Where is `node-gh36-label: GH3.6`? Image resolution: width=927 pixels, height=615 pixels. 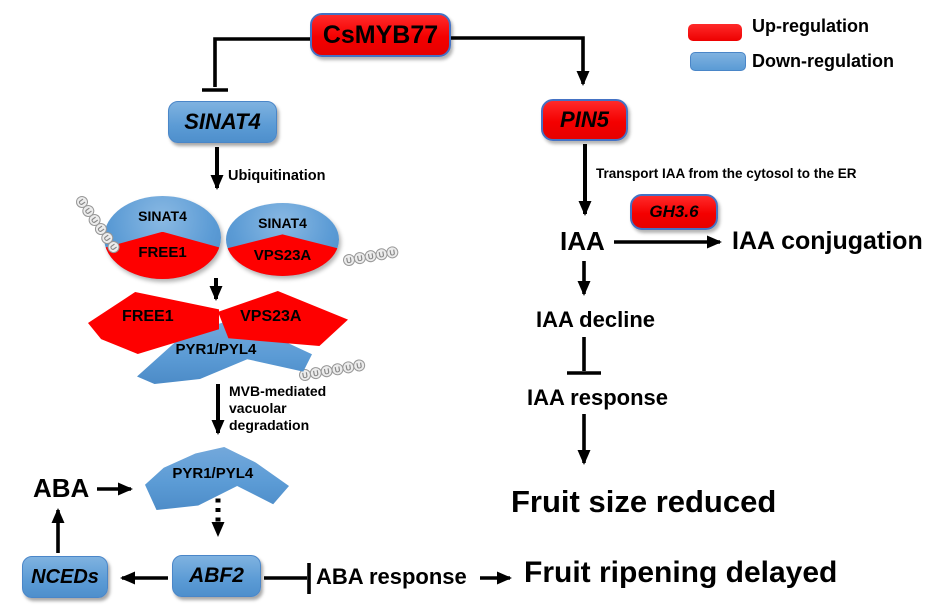
node-gh36-label: GH3.6 is located at coordinates (674, 211).